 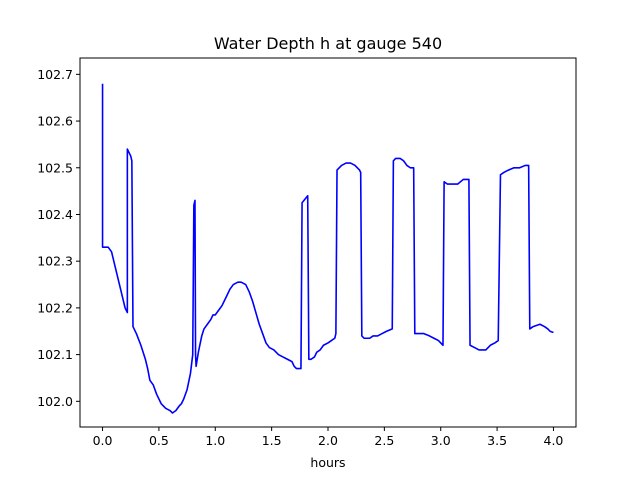 I want to click on y-tick-label: 102.5, so click(x=55, y=167).